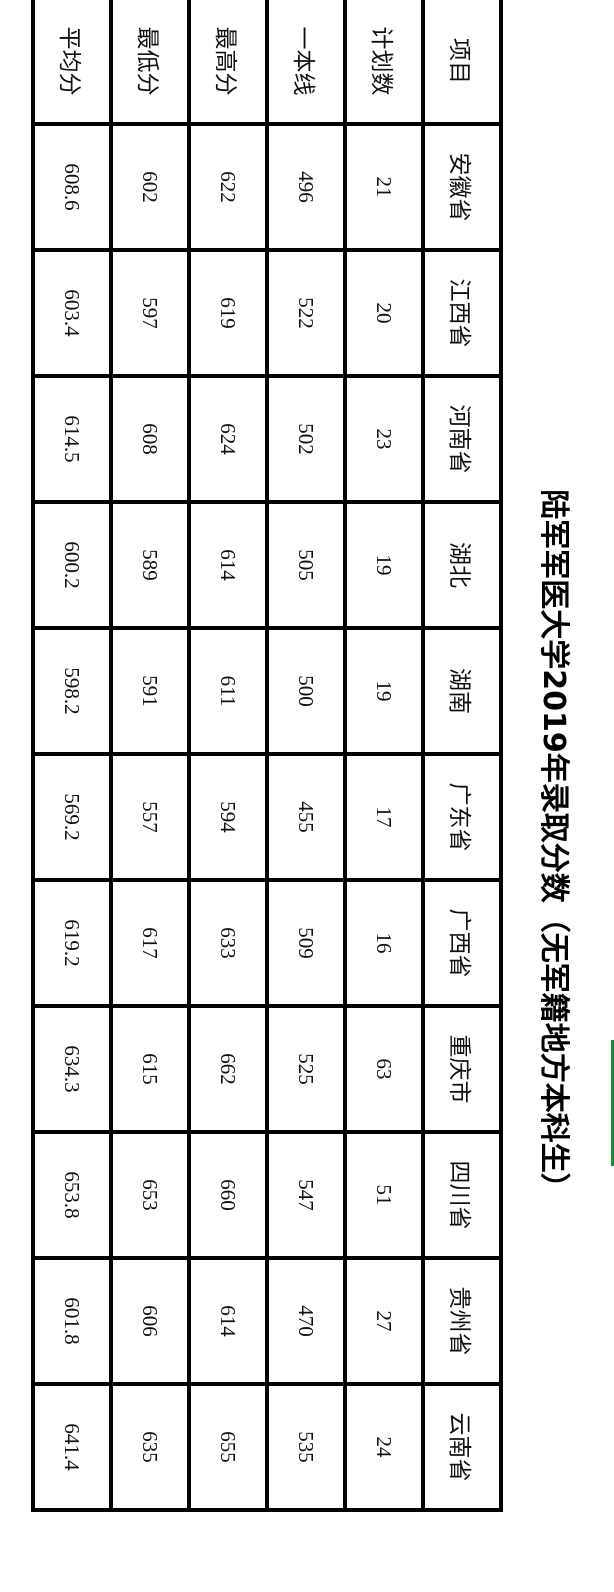  What do you see at coordinates (72, 439) in the screenshot?
I see `data-cell: 614.5` at bounding box center [72, 439].